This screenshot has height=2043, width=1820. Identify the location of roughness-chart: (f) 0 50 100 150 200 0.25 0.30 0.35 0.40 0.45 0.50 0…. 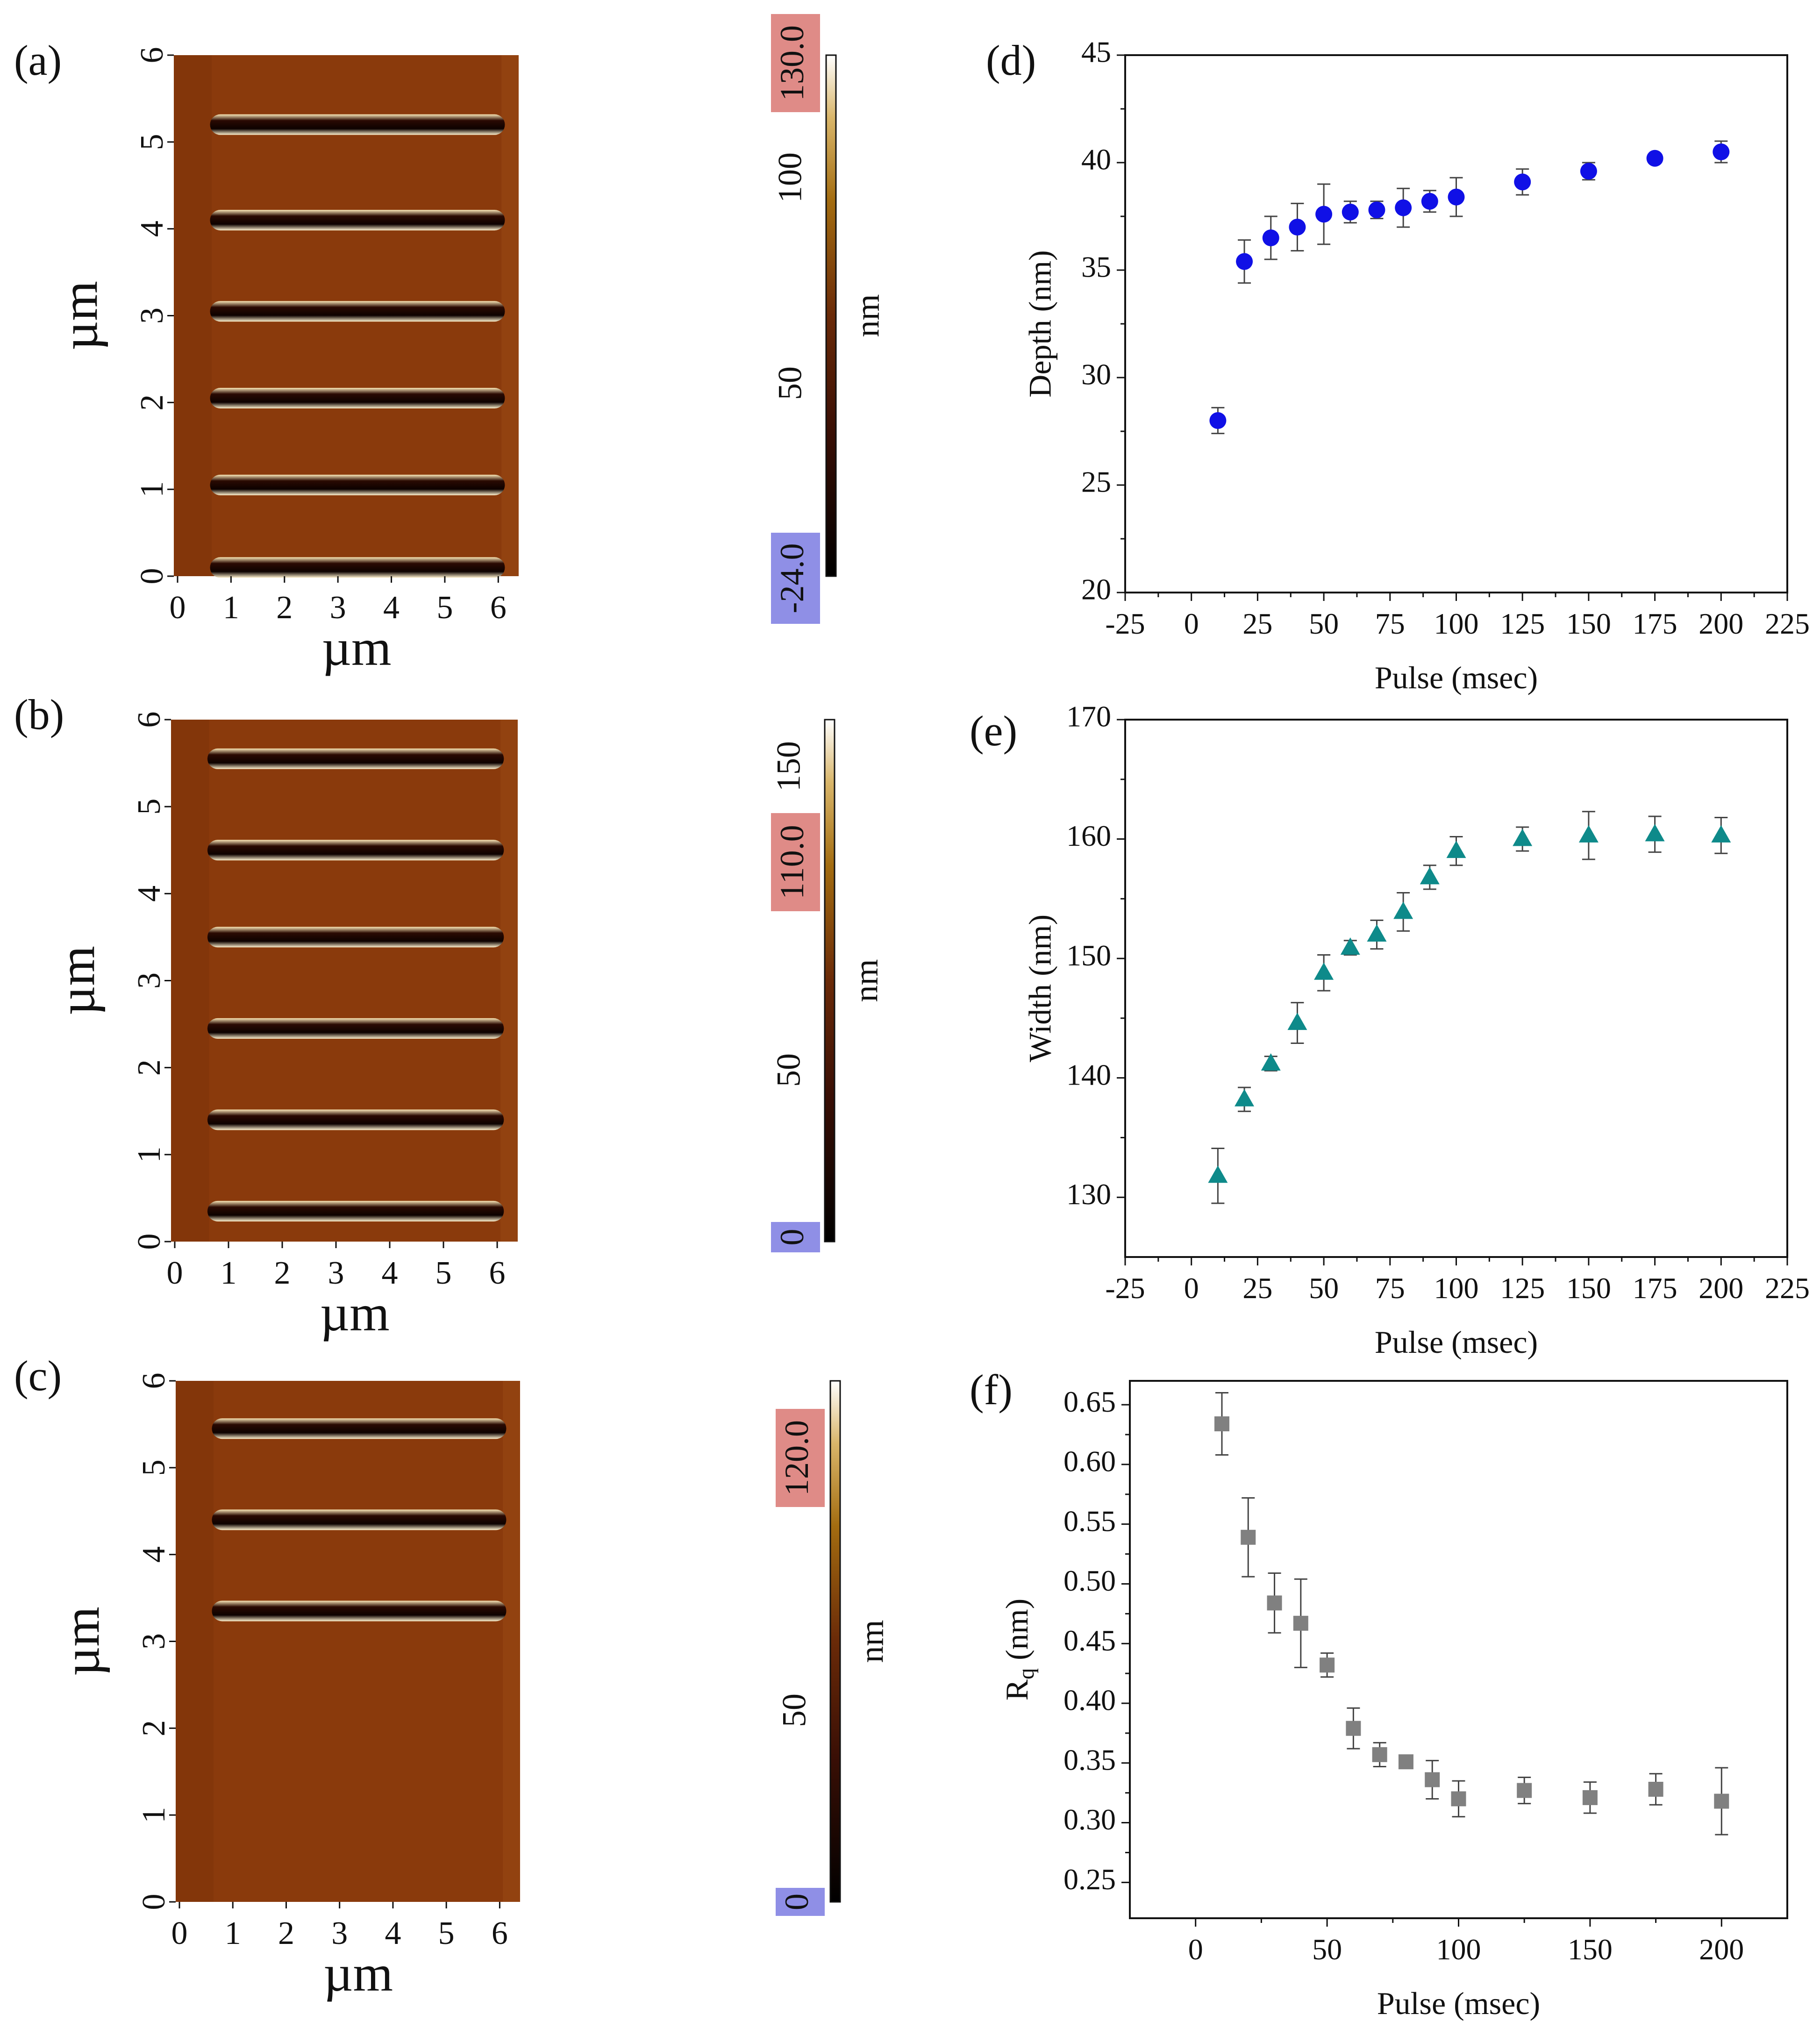
(1379, 1693).